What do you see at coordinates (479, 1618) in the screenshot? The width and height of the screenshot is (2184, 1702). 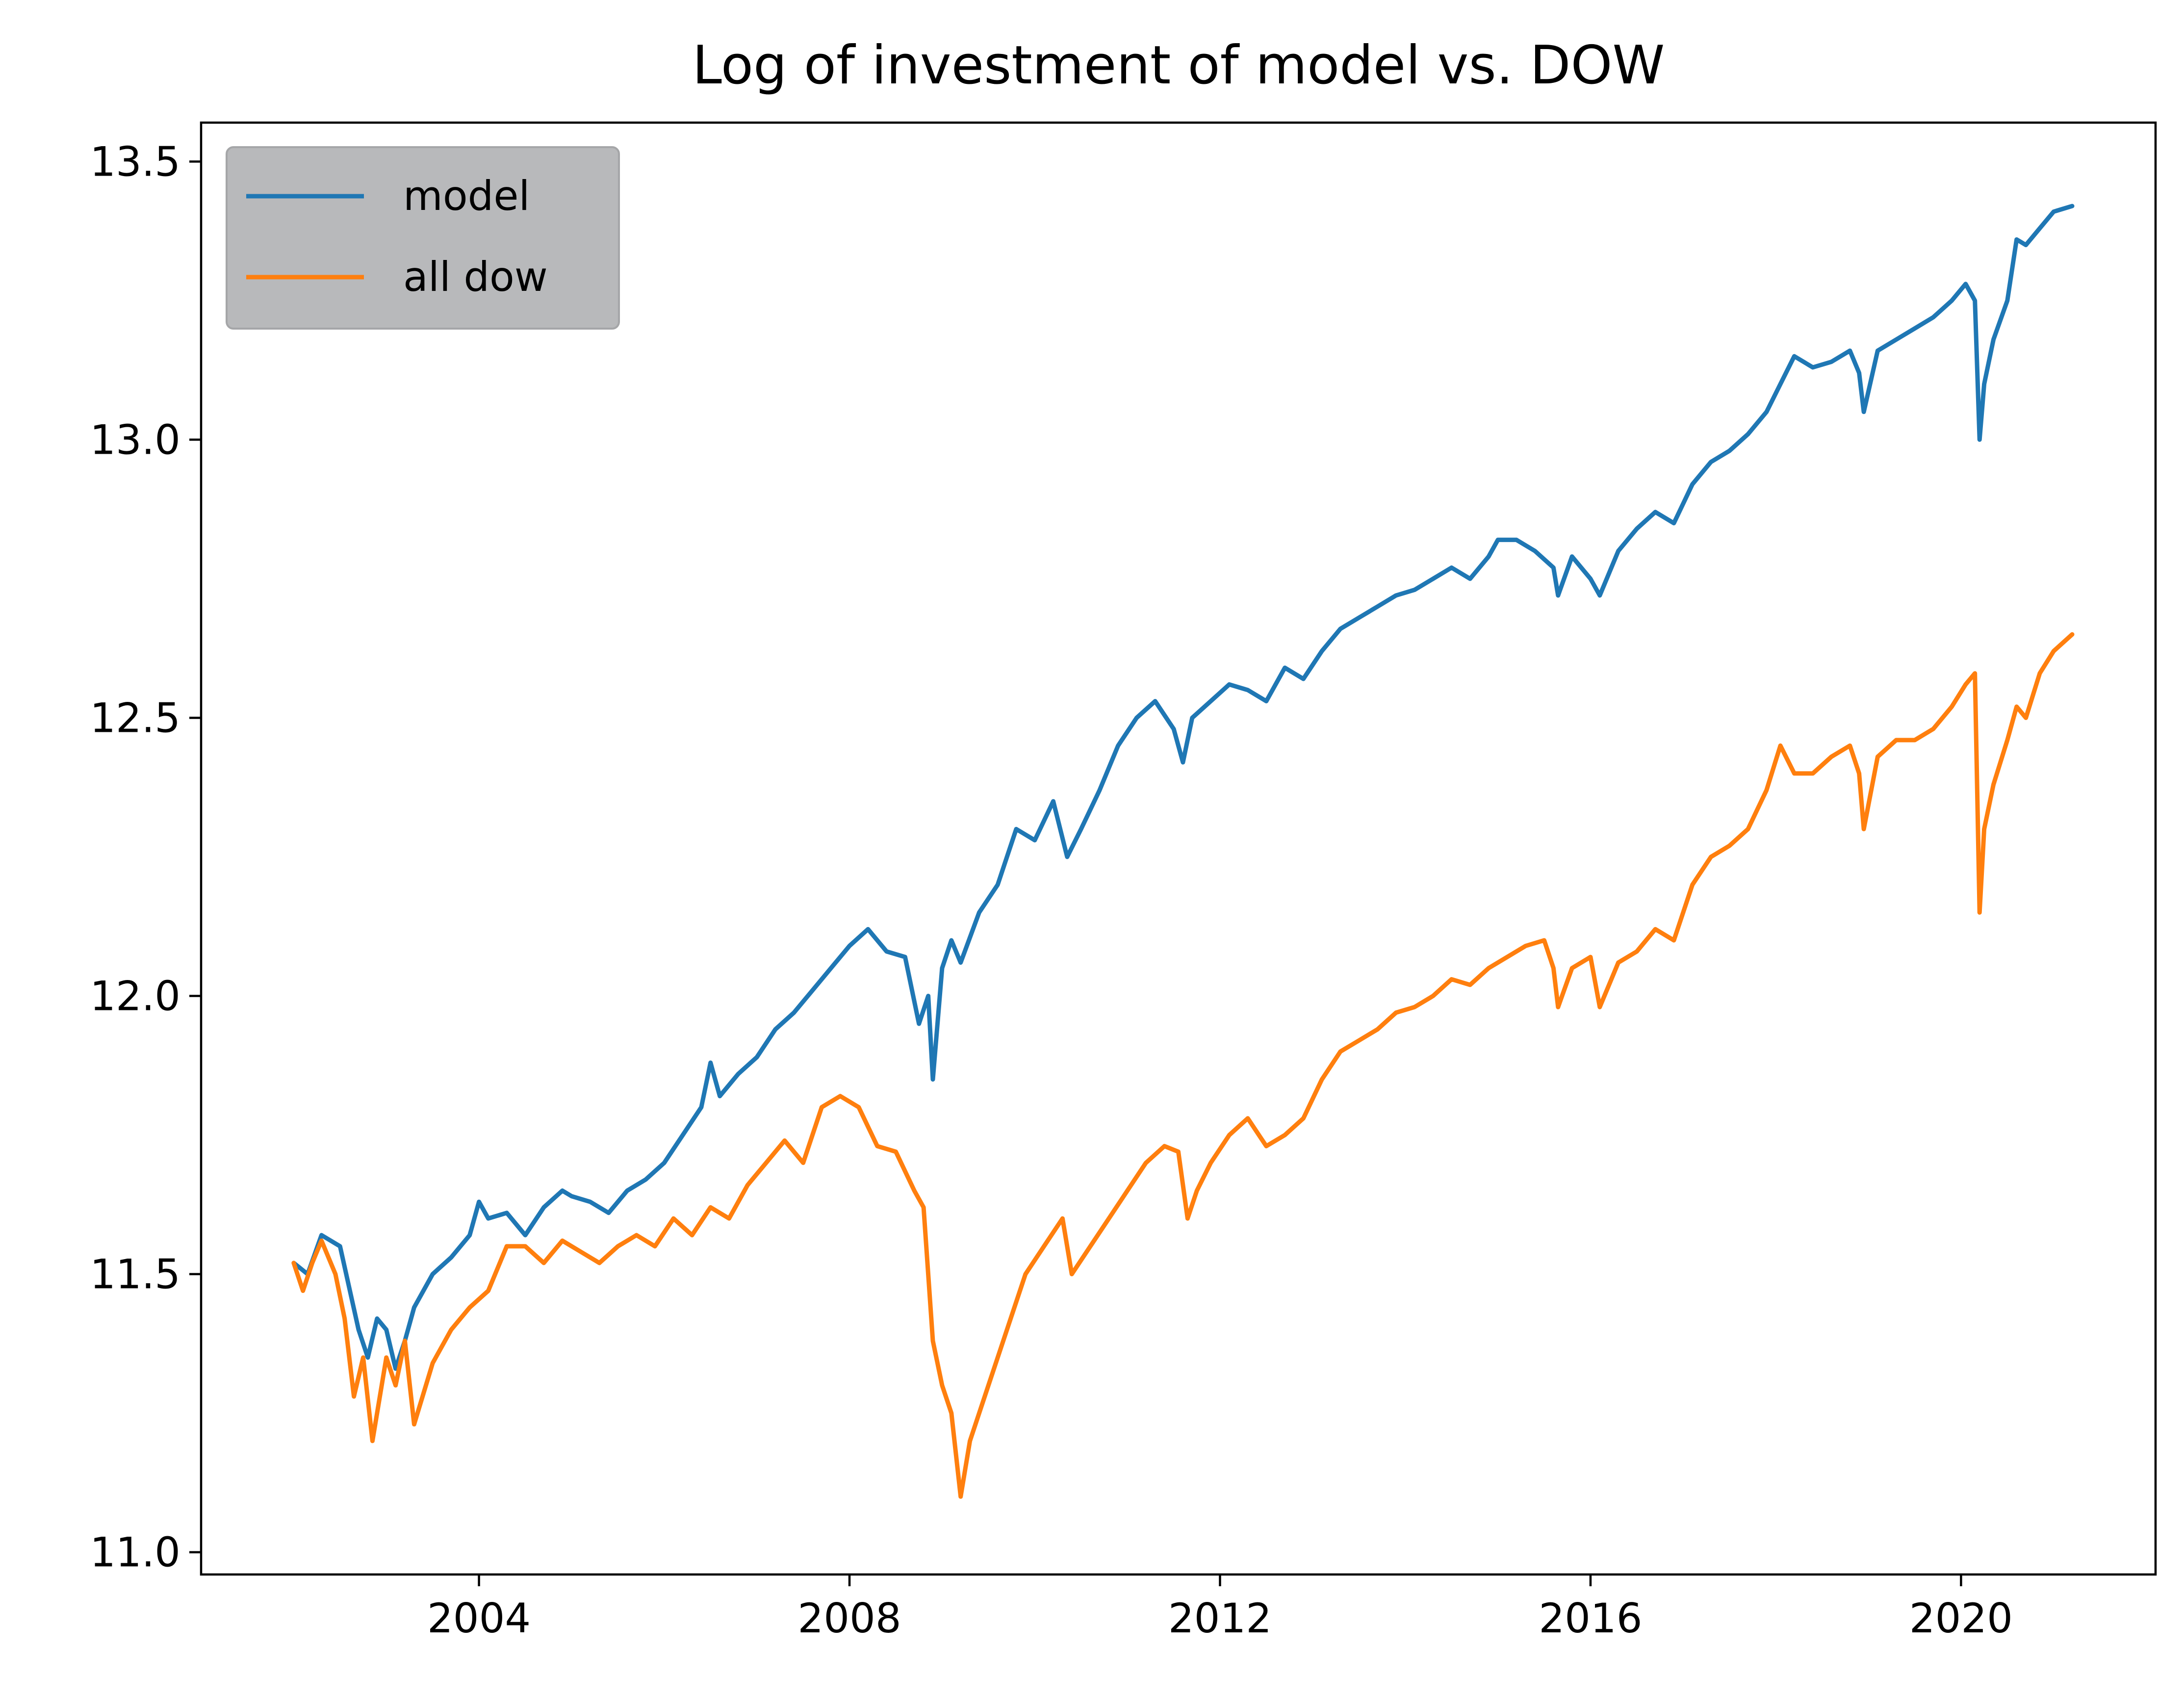 I see `x-tick-label: 2004` at bounding box center [479, 1618].